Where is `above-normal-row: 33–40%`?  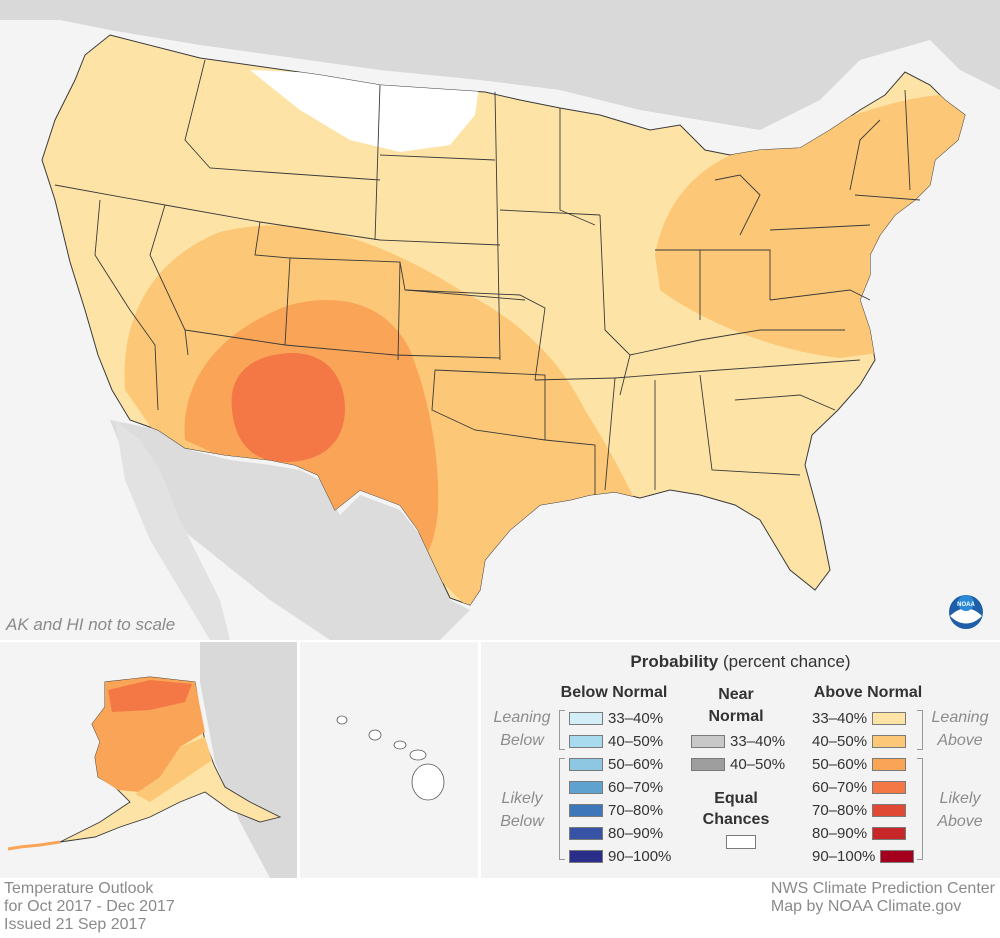 above-normal-row: 33–40% is located at coordinates (859, 718).